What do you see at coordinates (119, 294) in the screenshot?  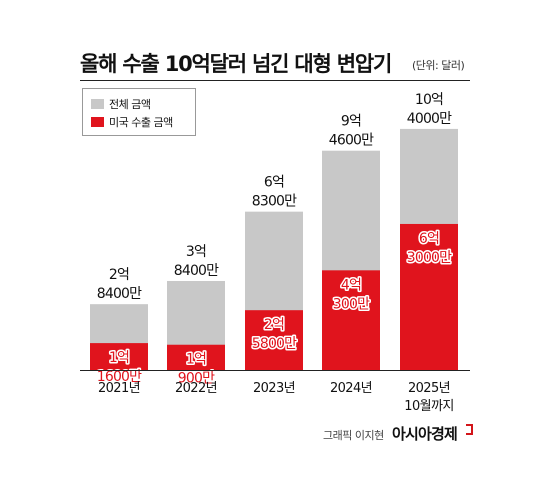 I see `total-label-line2-0: 8400만` at bounding box center [119, 294].